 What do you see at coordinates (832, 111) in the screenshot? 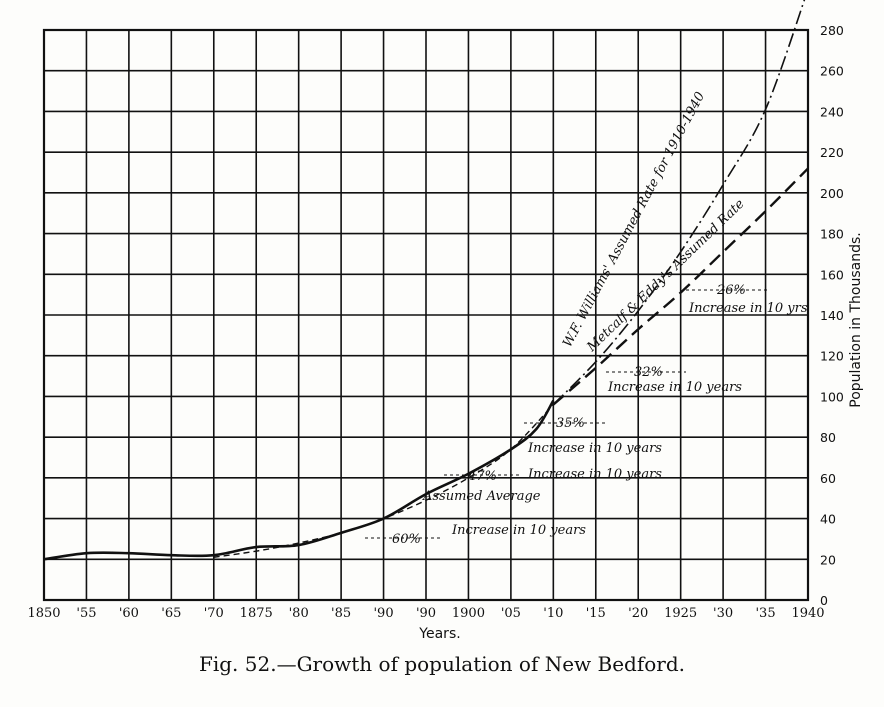
I see `y-tick-label: 240` at bounding box center [832, 111].